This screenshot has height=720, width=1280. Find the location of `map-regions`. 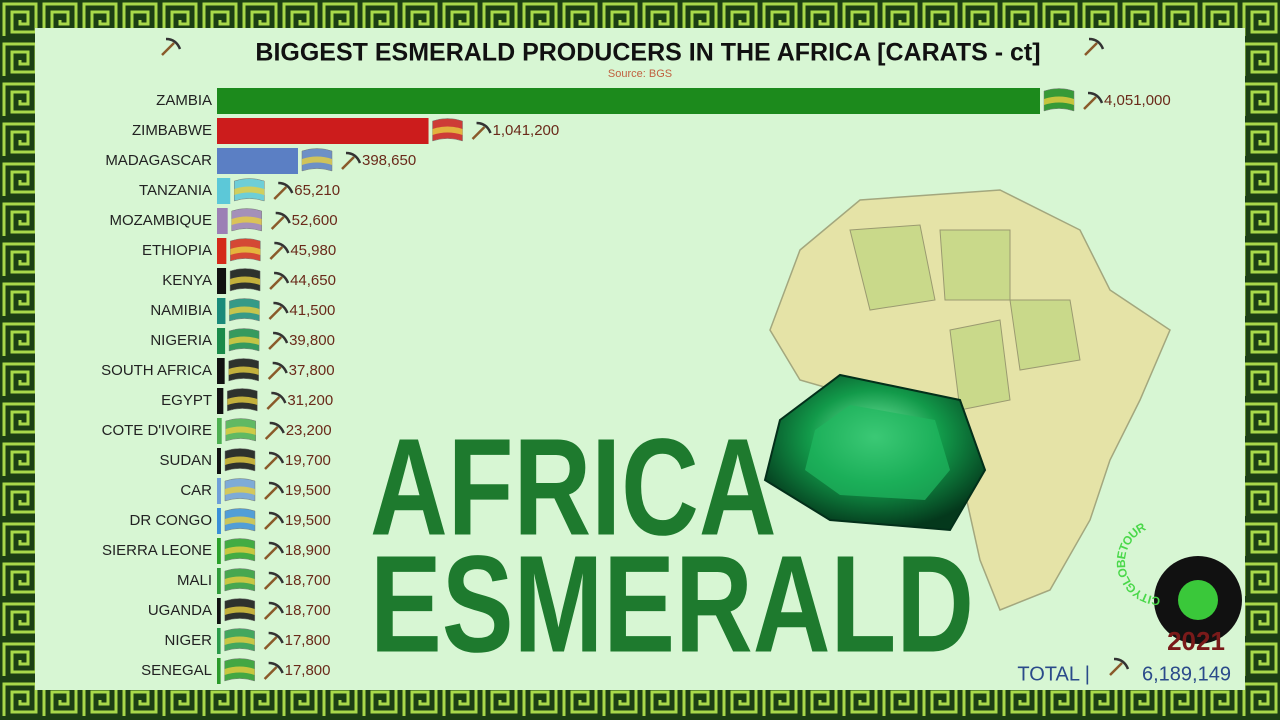

map-regions is located at coordinates (965, 317).